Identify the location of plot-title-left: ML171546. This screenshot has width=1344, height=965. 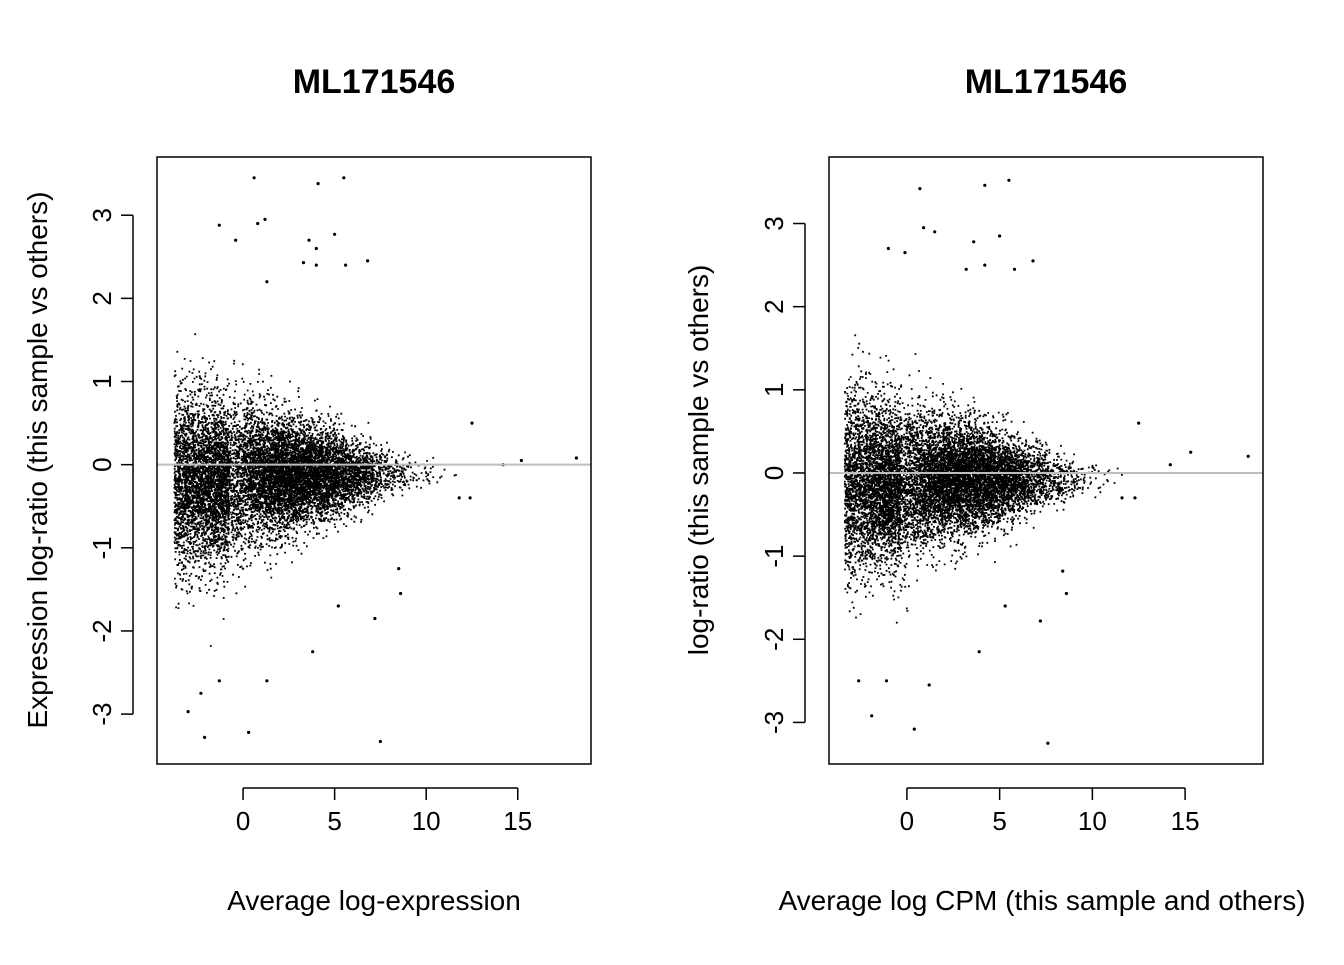
(374, 82).